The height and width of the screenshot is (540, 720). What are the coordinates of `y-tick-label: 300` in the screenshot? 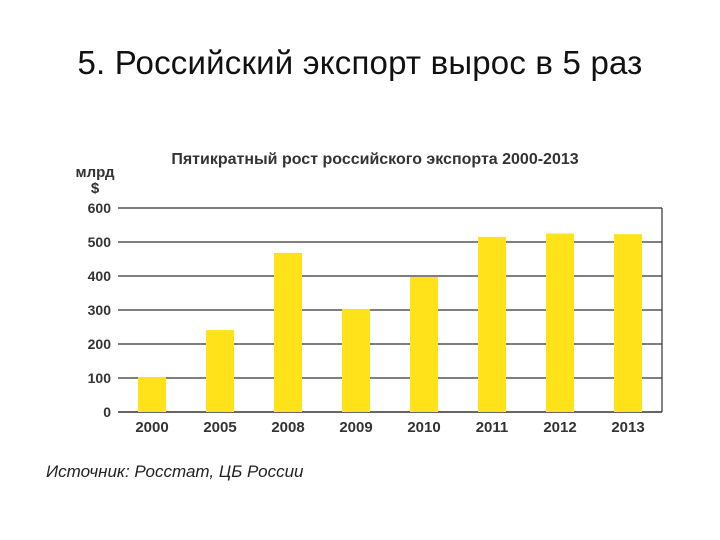 It's located at (100, 310).